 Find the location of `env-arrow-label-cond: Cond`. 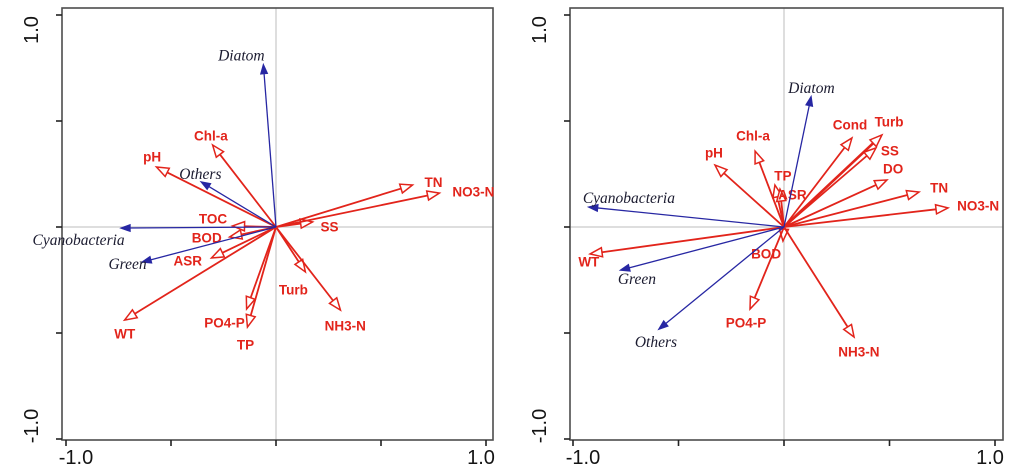

env-arrow-label-cond: Cond is located at coordinates (850, 125).